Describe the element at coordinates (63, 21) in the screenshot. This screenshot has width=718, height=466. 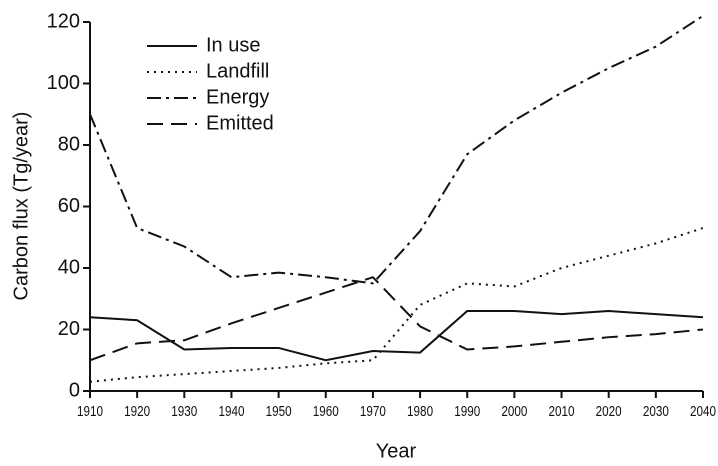
I see `y-tick-label: 120` at that location.